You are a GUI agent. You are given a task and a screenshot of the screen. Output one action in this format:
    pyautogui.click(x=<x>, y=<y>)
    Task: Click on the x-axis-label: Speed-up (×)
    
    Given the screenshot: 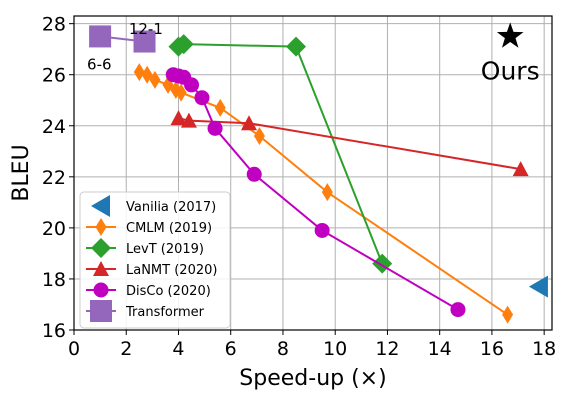 What is the action you would take?
    pyautogui.click(x=312, y=378)
    